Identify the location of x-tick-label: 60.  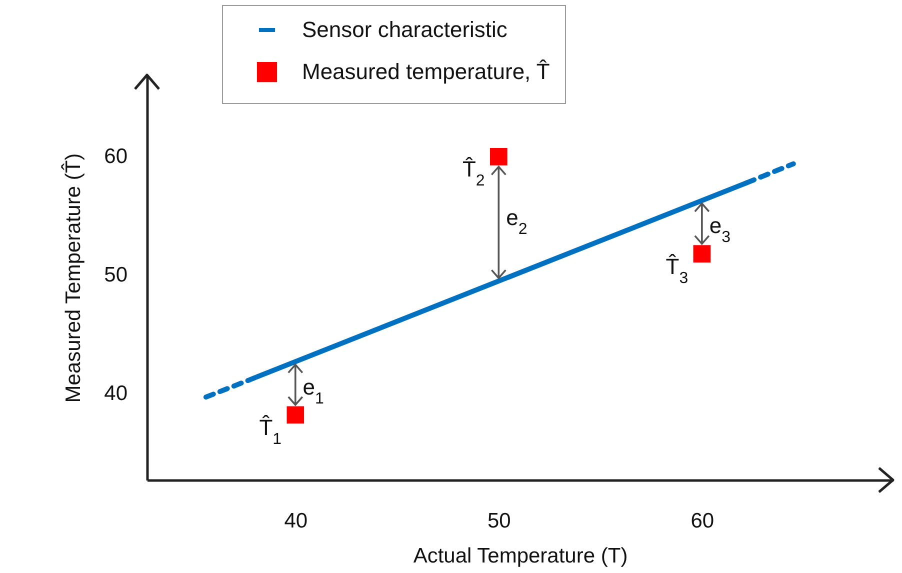
(702, 521).